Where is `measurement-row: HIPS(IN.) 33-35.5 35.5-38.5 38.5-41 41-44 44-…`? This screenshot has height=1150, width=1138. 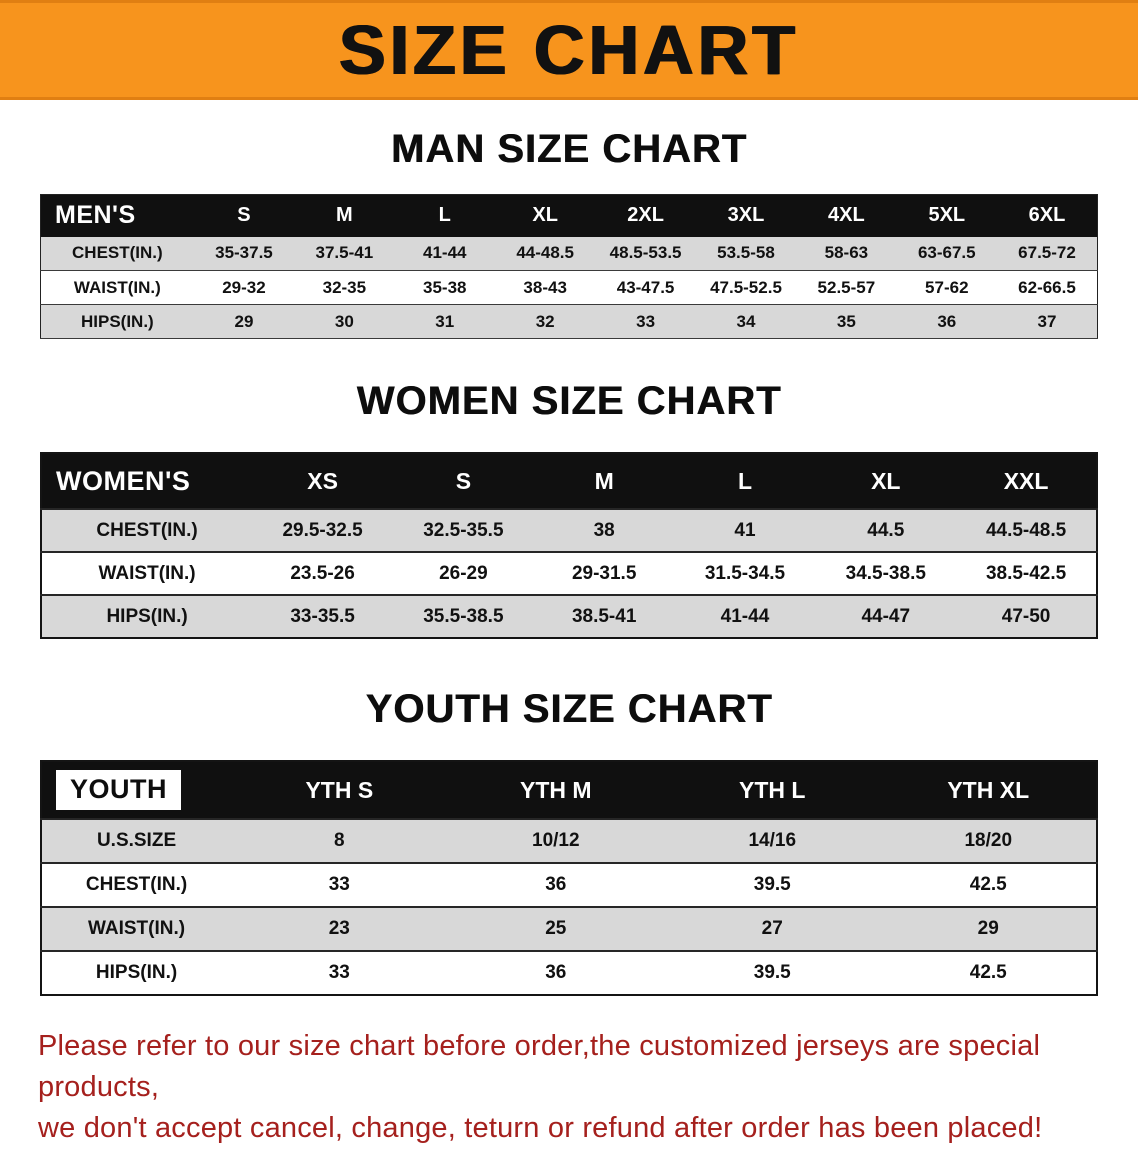 measurement-row: HIPS(IN.) 33-35.5 35.5-38.5 38.5-41 41-44 44-… is located at coordinates (569, 616).